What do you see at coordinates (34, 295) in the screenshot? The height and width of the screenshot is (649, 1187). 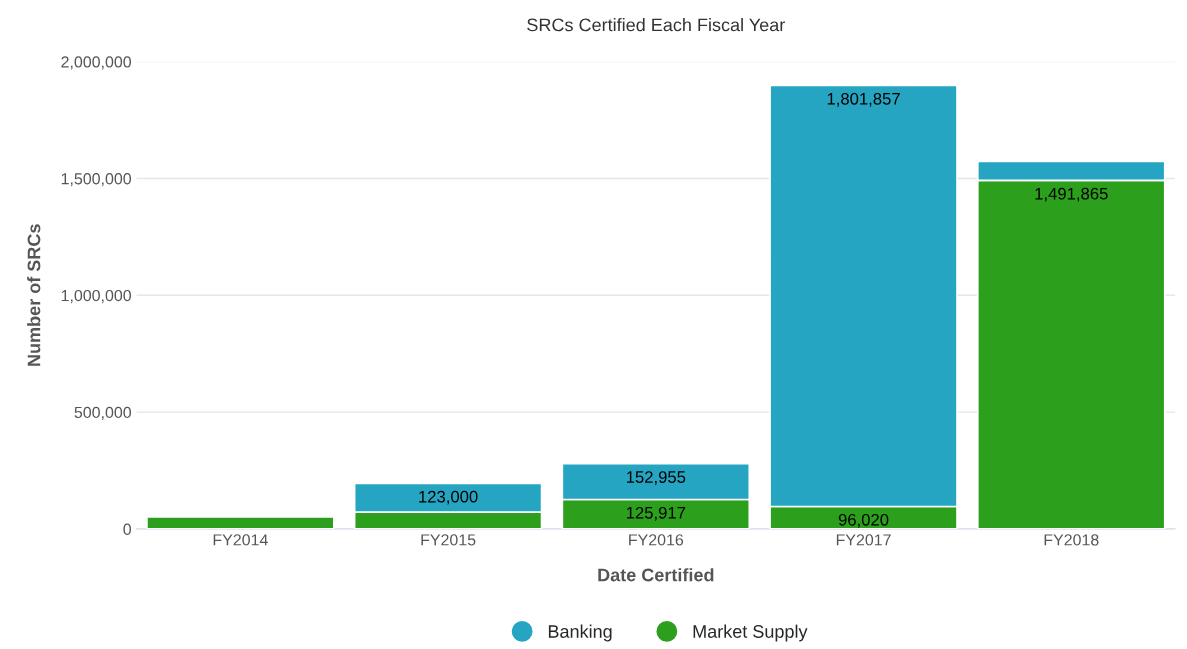 I see `y-axis-title: Number of SRCs` at bounding box center [34, 295].